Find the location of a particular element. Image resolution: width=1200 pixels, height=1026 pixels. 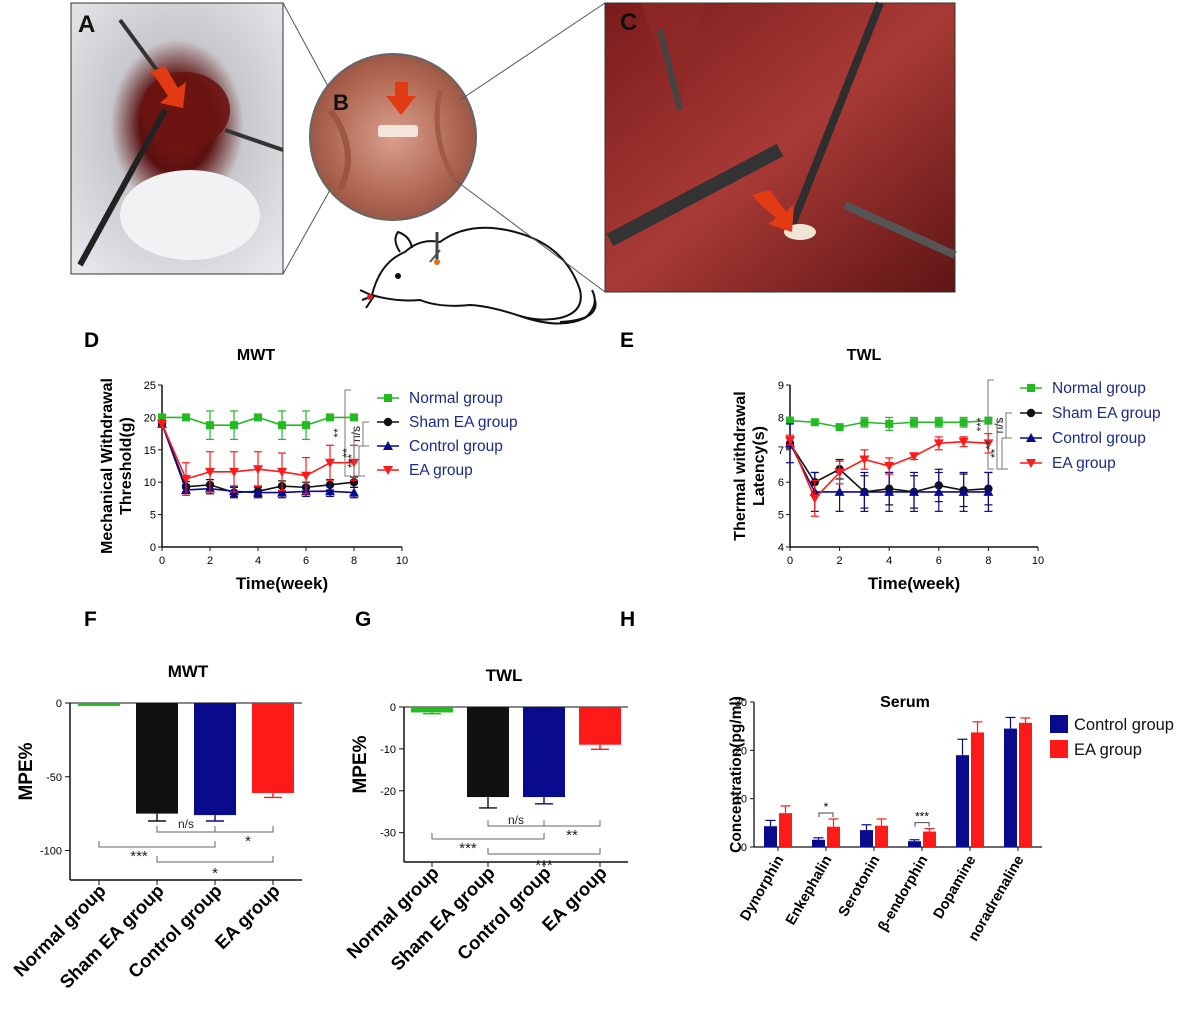

chart-title: MWT is located at coordinates (256, 355).